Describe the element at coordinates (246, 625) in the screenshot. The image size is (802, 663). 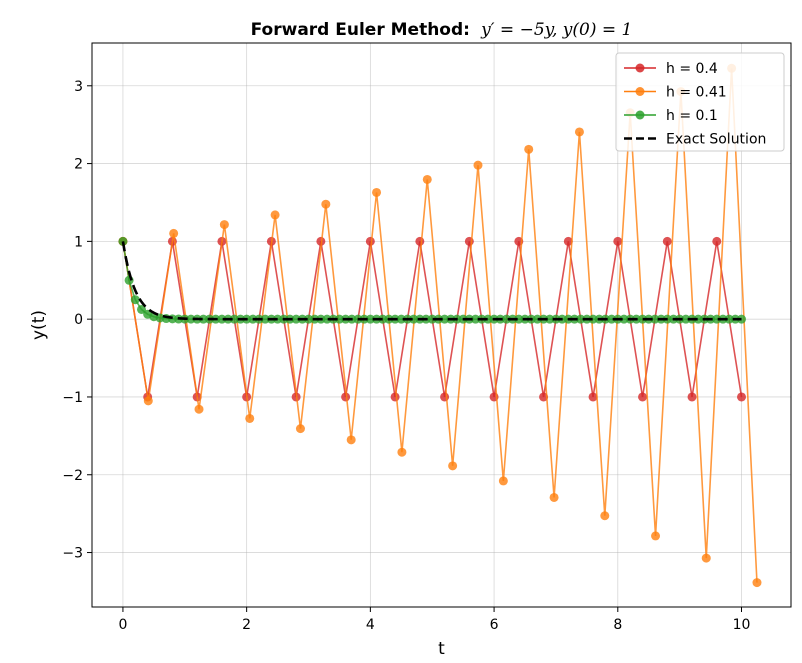
I see `x-tick-label: 2` at that location.